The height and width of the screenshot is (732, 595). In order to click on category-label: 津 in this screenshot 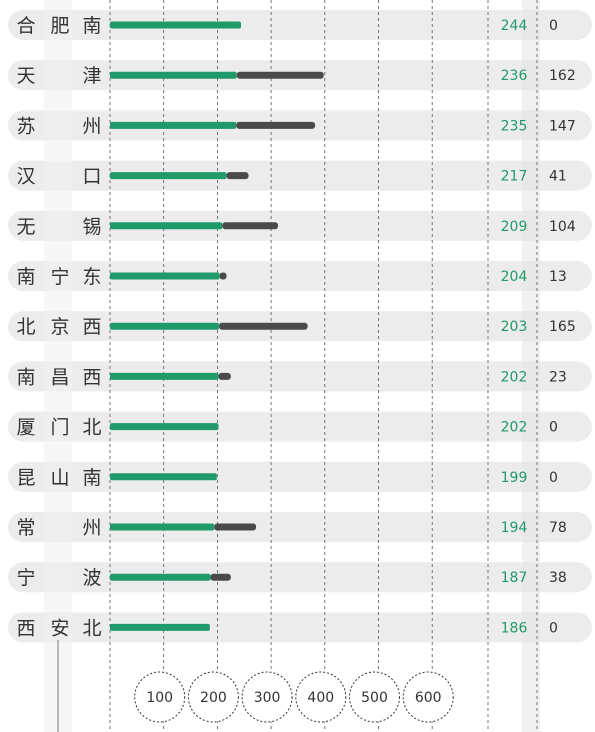, I will do `click(91, 76)`.